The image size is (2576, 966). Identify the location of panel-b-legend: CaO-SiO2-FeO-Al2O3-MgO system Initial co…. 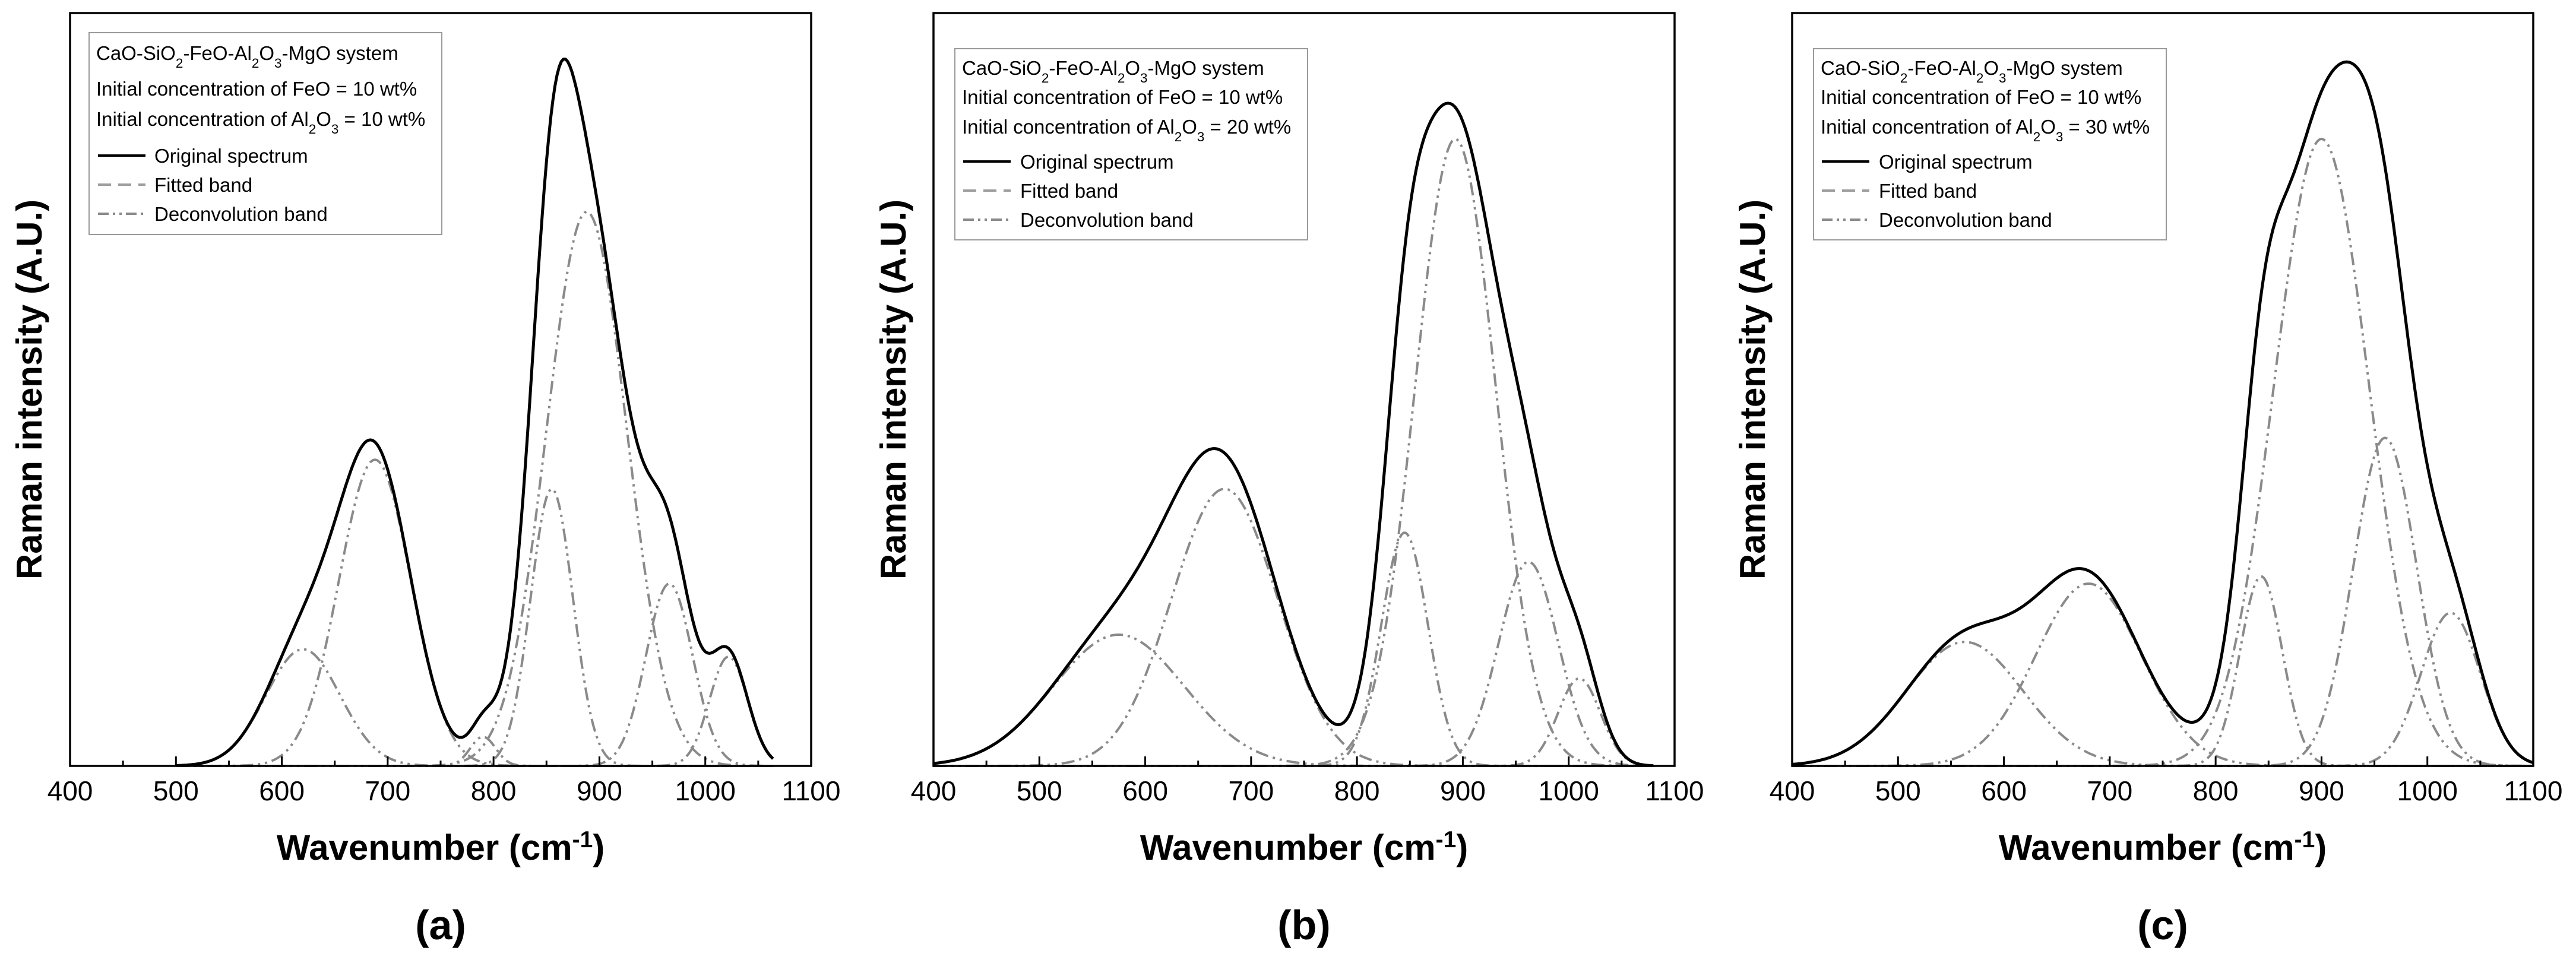
(1131, 144).